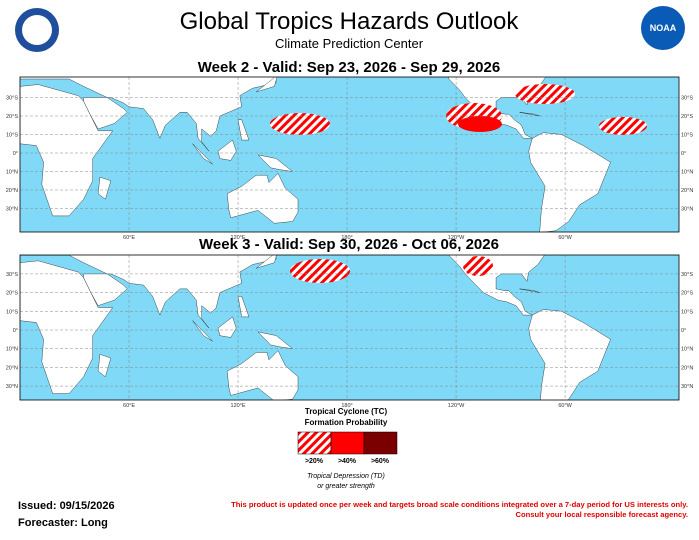 The width and height of the screenshot is (699, 540). What do you see at coordinates (37, 30) in the screenshot?
I see `commerce-logo-inner` at bounding box center [37, 30].